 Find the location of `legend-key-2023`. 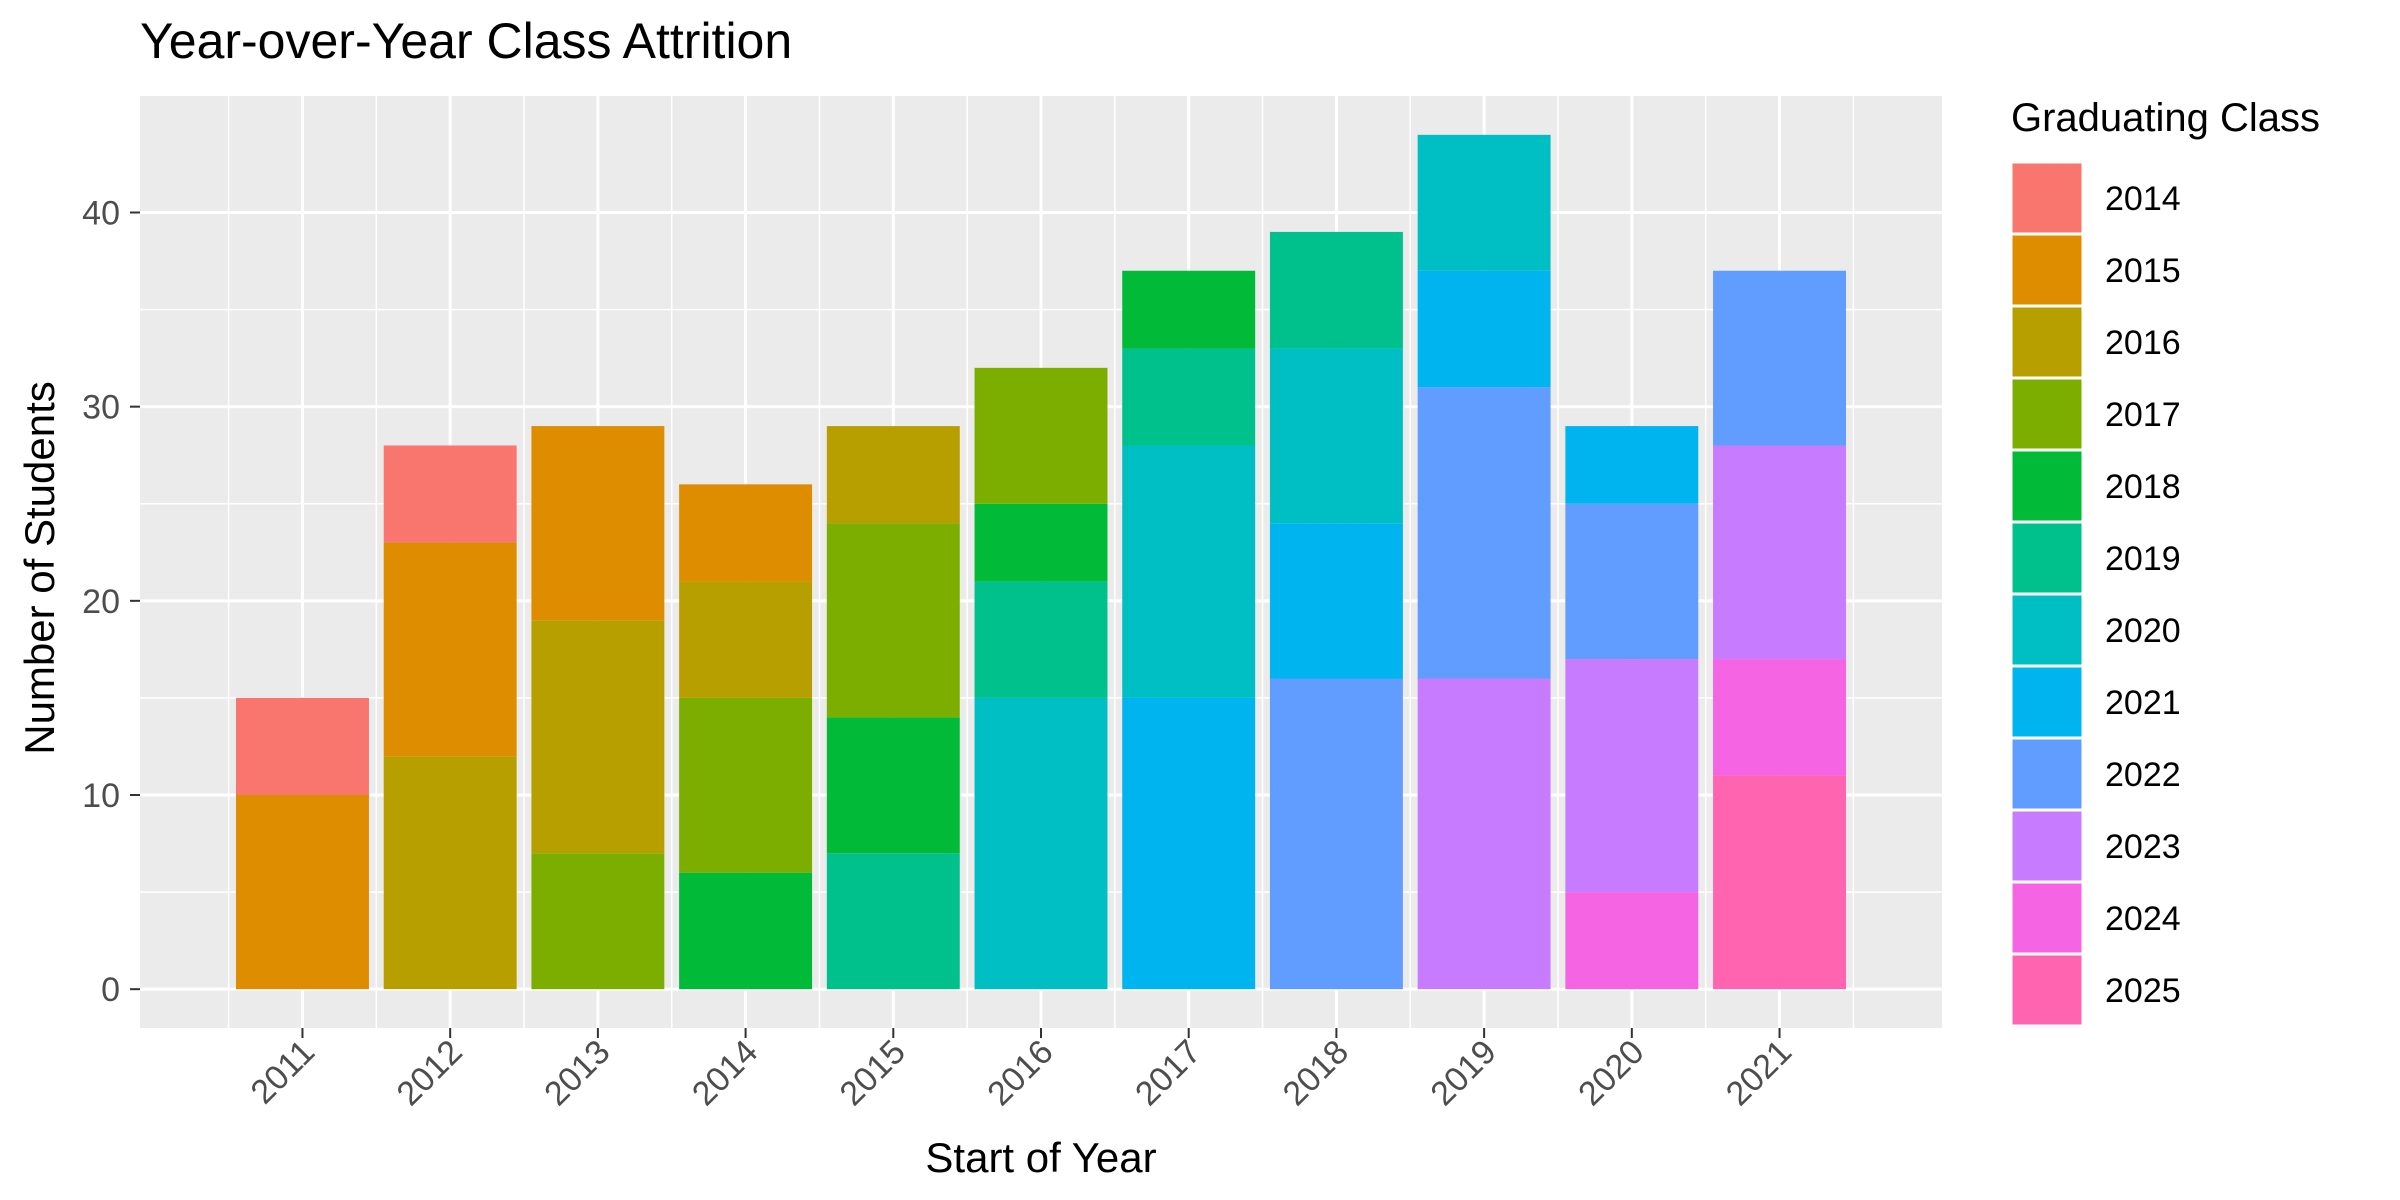

legend-key-2023 is located at coordinates (2047, 846).